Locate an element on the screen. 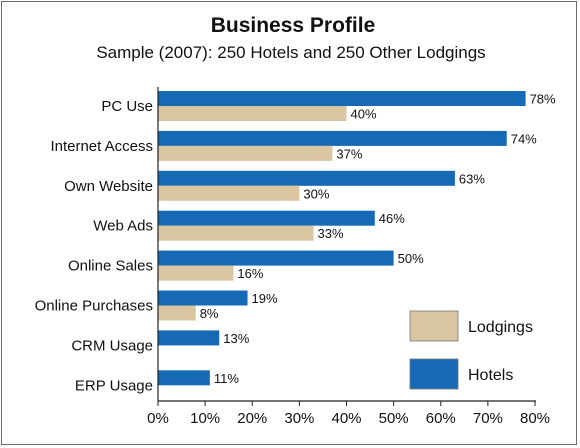 The width and height of the screenshot is (580, 448). x-tick-label: 70% is located at coordinates (488, 418).